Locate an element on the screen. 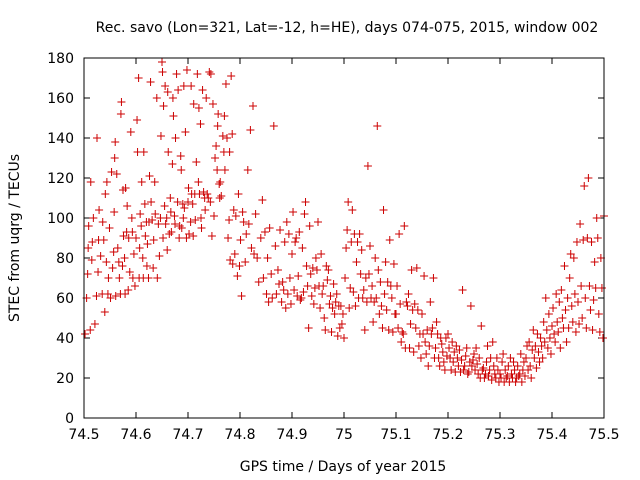  x-tick-label: 74.8 is located at coordinates (239, 435).